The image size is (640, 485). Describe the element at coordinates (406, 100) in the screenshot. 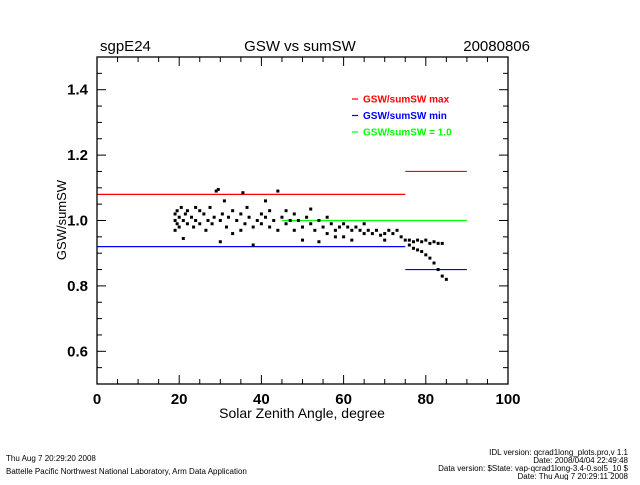

I see `legend-label: GSW/sumSW max` at that location.